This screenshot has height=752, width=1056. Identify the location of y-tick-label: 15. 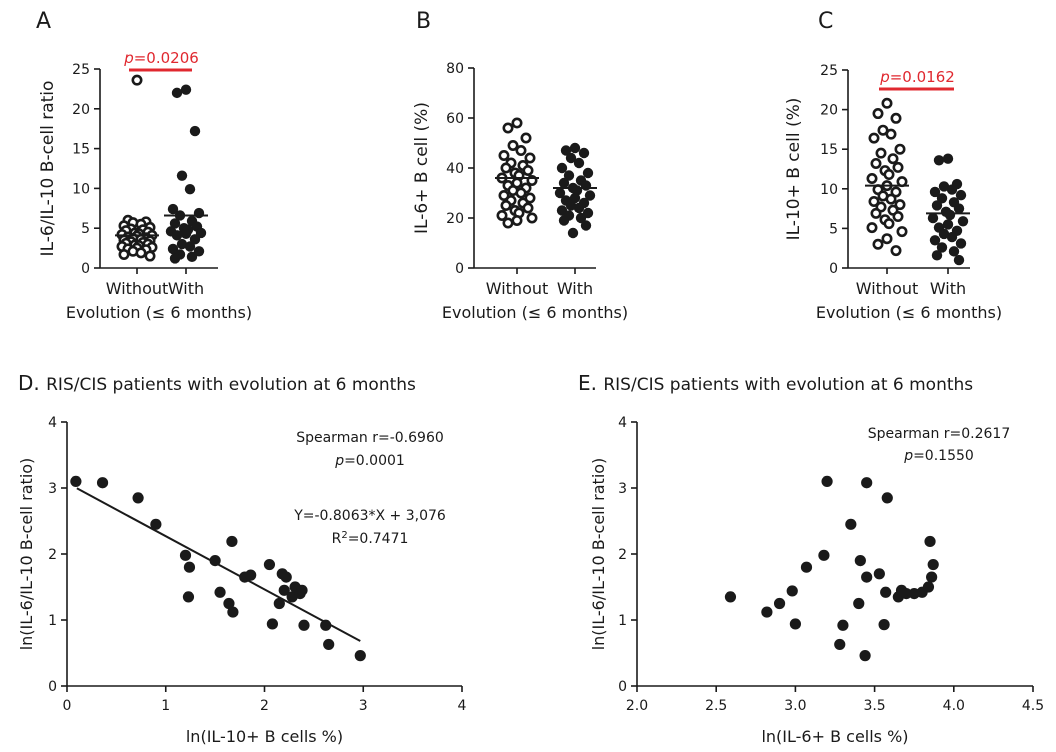
(829, 150).